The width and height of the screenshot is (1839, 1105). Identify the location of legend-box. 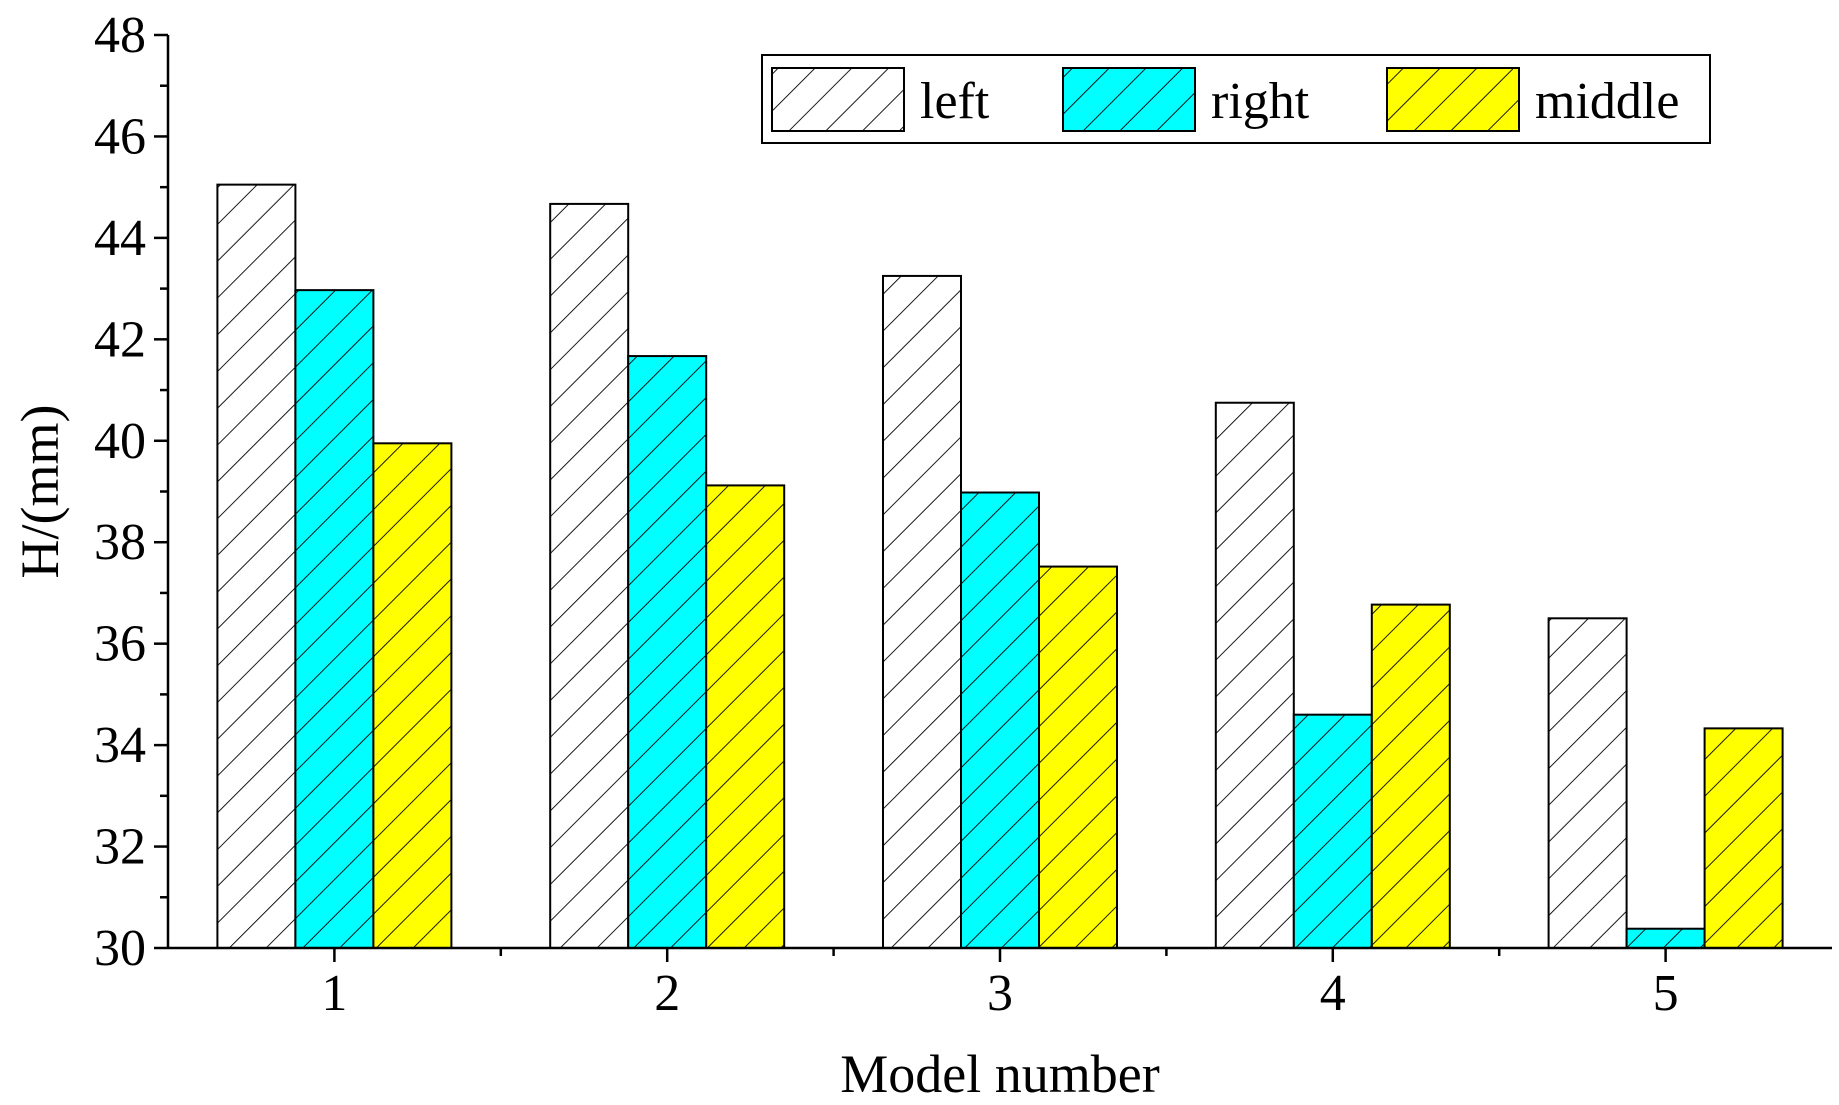
(1236, 99).